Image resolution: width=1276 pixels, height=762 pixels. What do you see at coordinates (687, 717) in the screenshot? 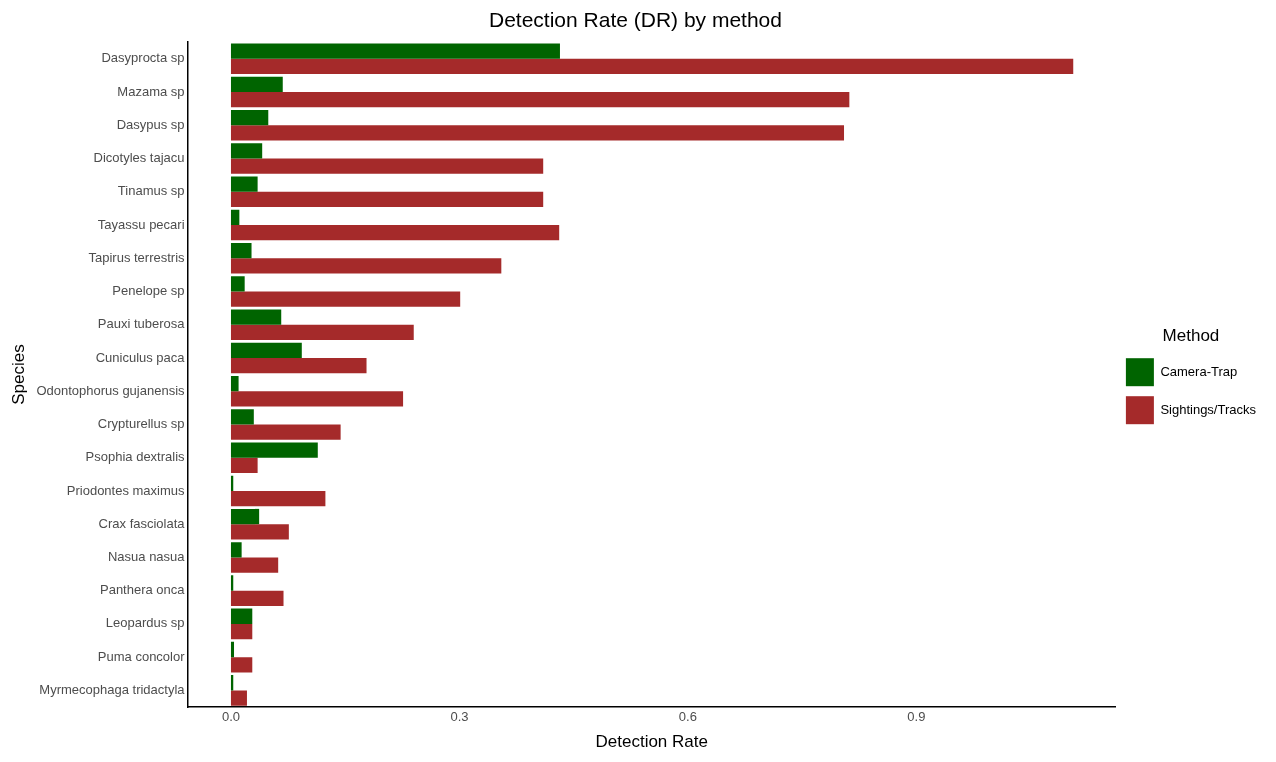
I see `x-tick-label: 0.6` at bounding box center [687, 717].